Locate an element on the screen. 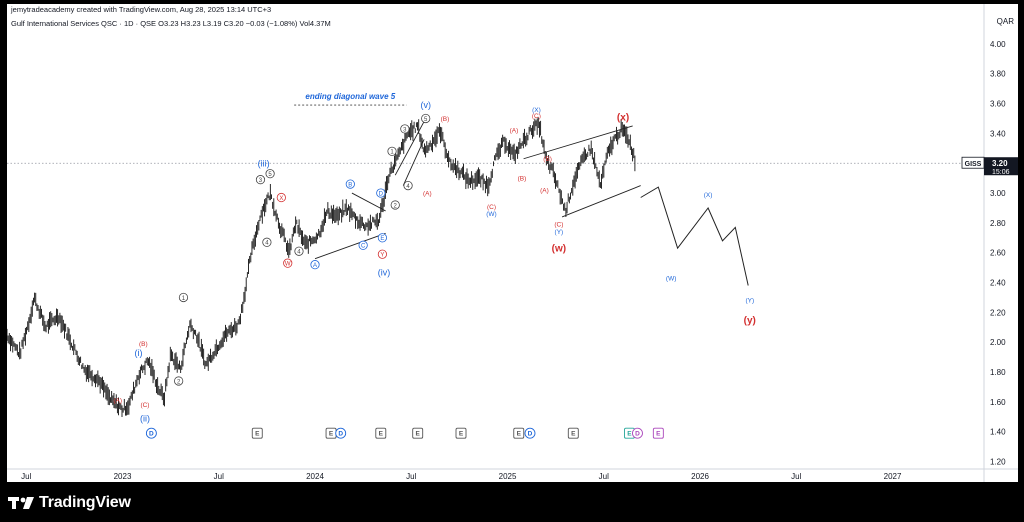 This screenshot has width=1024, height=522. wave-label: (y) is located at coordinates (750, 320).